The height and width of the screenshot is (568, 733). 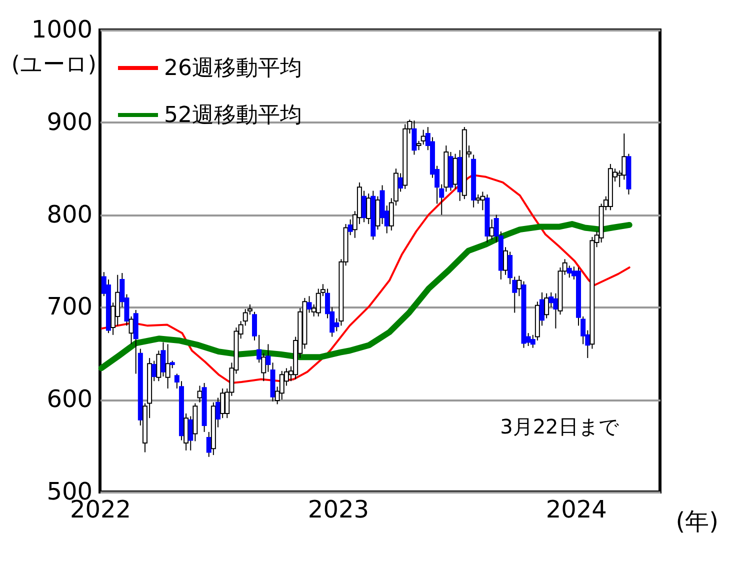 I want to click on x-tick-label: 2023, so click(x=338, y=510).